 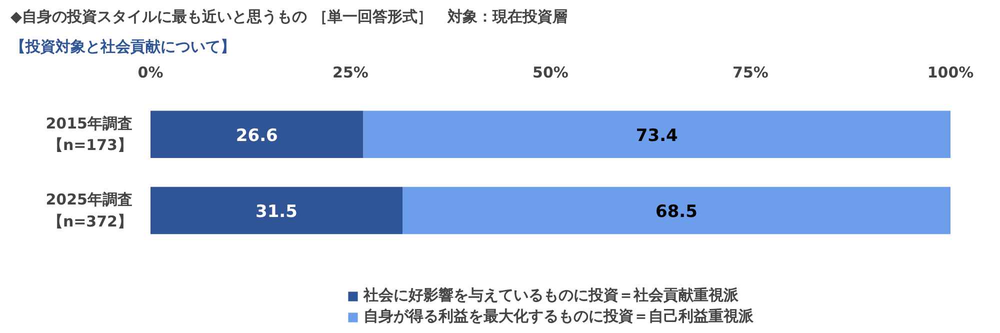 What do you see at coordinates (89, 134) in the screenshot?
I see `y-tick-label: 2015年調査【n=173】` at bounding box center [89, 134].